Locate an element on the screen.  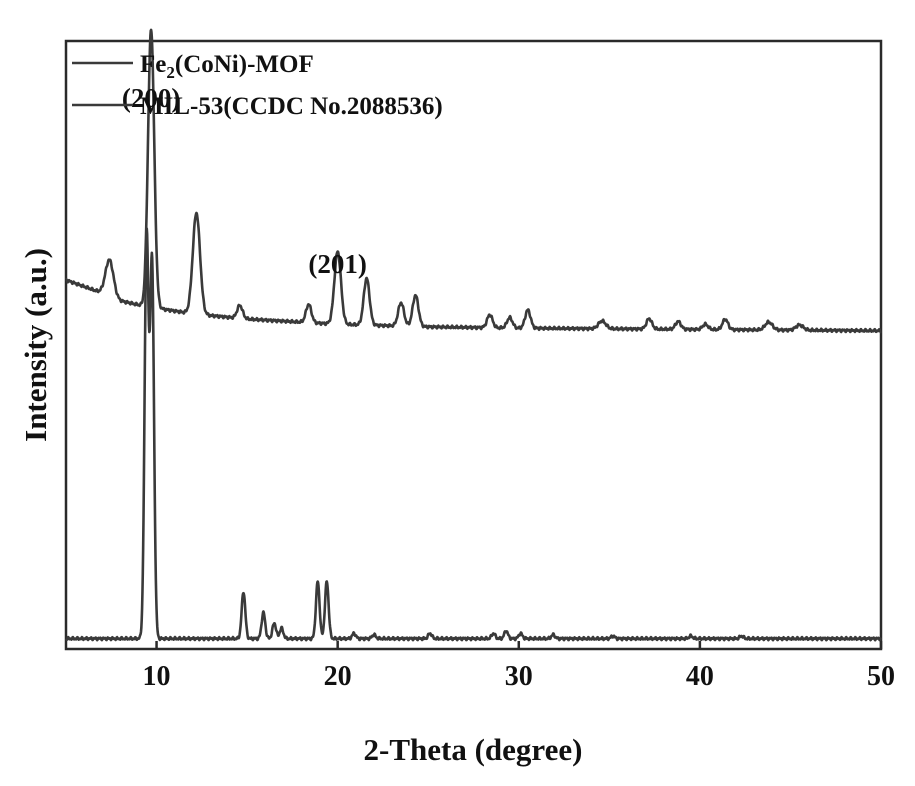
x-tick-label: 40 is located at coordinates (700, 676).